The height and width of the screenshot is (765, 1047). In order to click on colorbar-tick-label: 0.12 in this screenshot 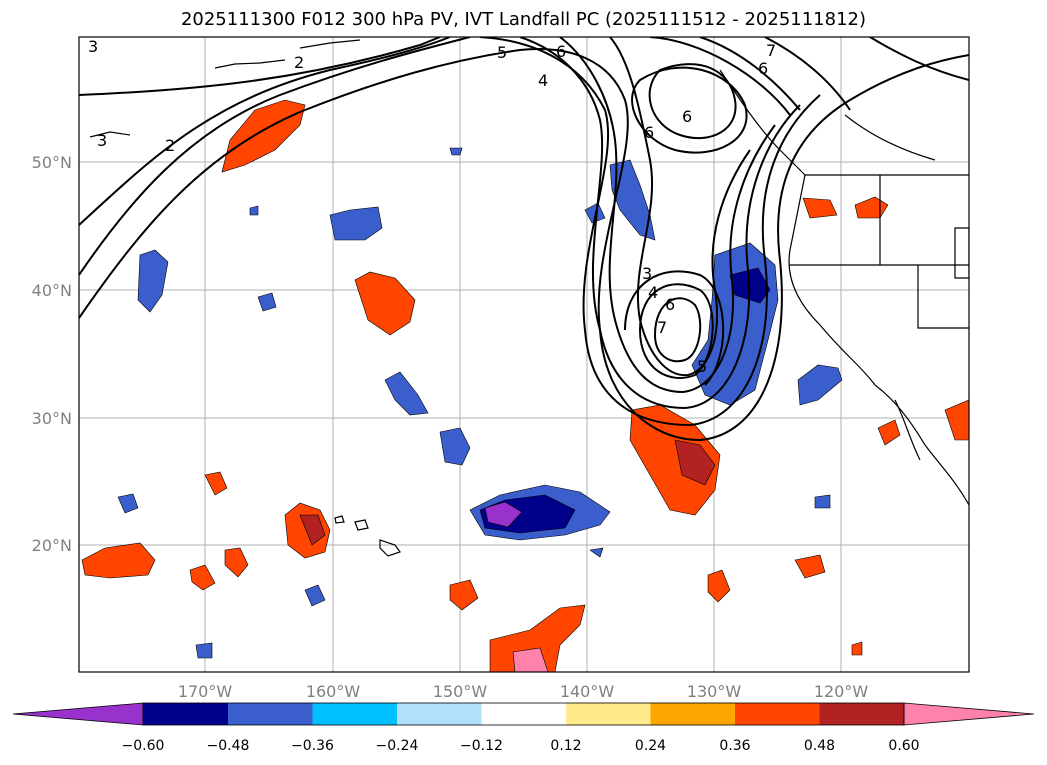, I will do `click(565, 746)`.